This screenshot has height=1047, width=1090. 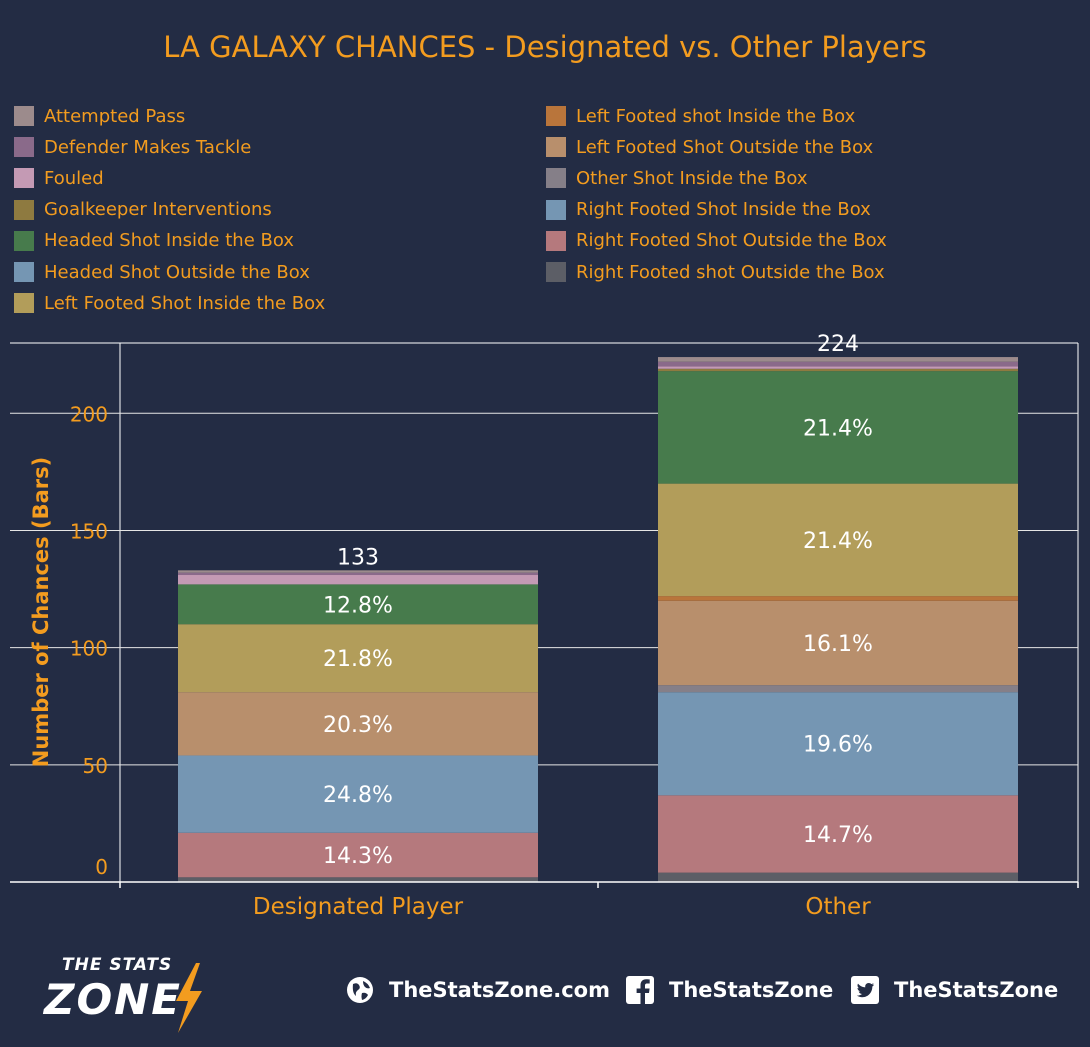 What do you see at coordinates (716, 116) in the screenshot?
I see `legend-label: Left Footed shot Inside the Box` at bounding box center [716, 116].